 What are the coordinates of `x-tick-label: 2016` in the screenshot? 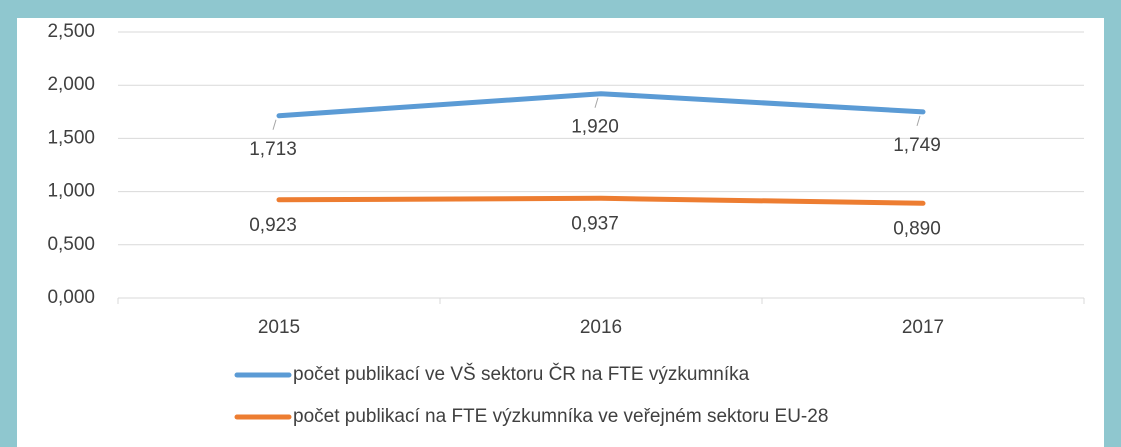 It's located at (601, 327).